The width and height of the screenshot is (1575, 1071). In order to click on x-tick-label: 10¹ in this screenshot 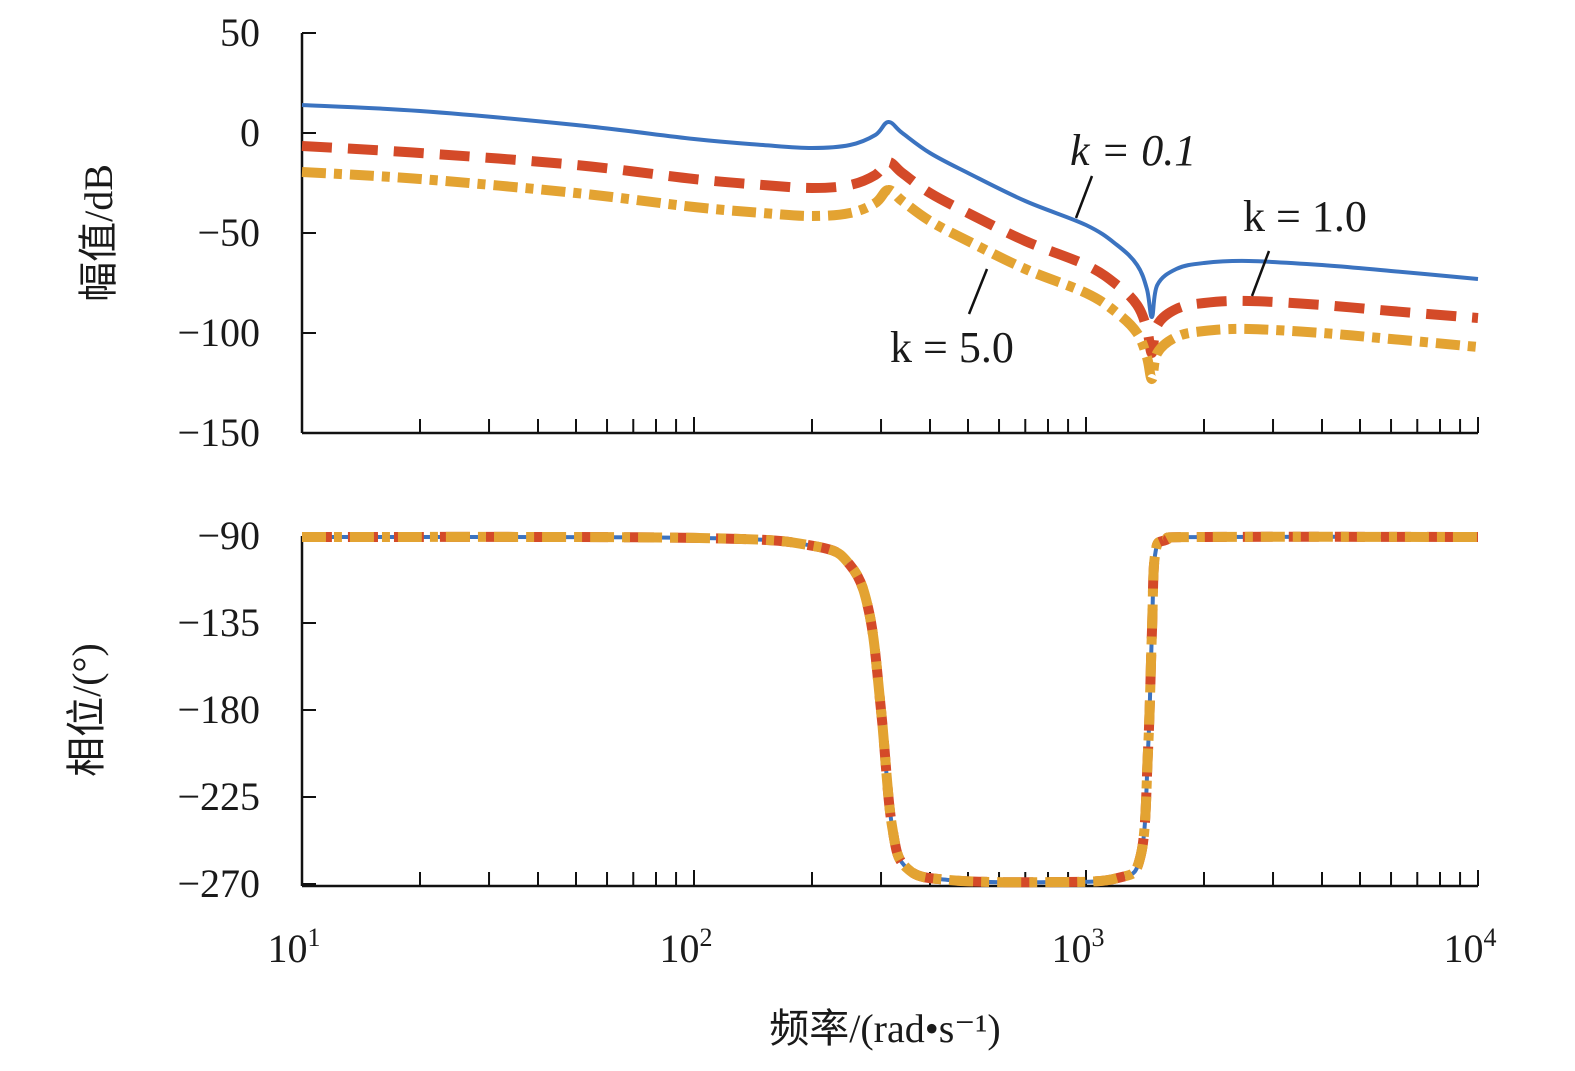, I will do `click(294, 947)`.